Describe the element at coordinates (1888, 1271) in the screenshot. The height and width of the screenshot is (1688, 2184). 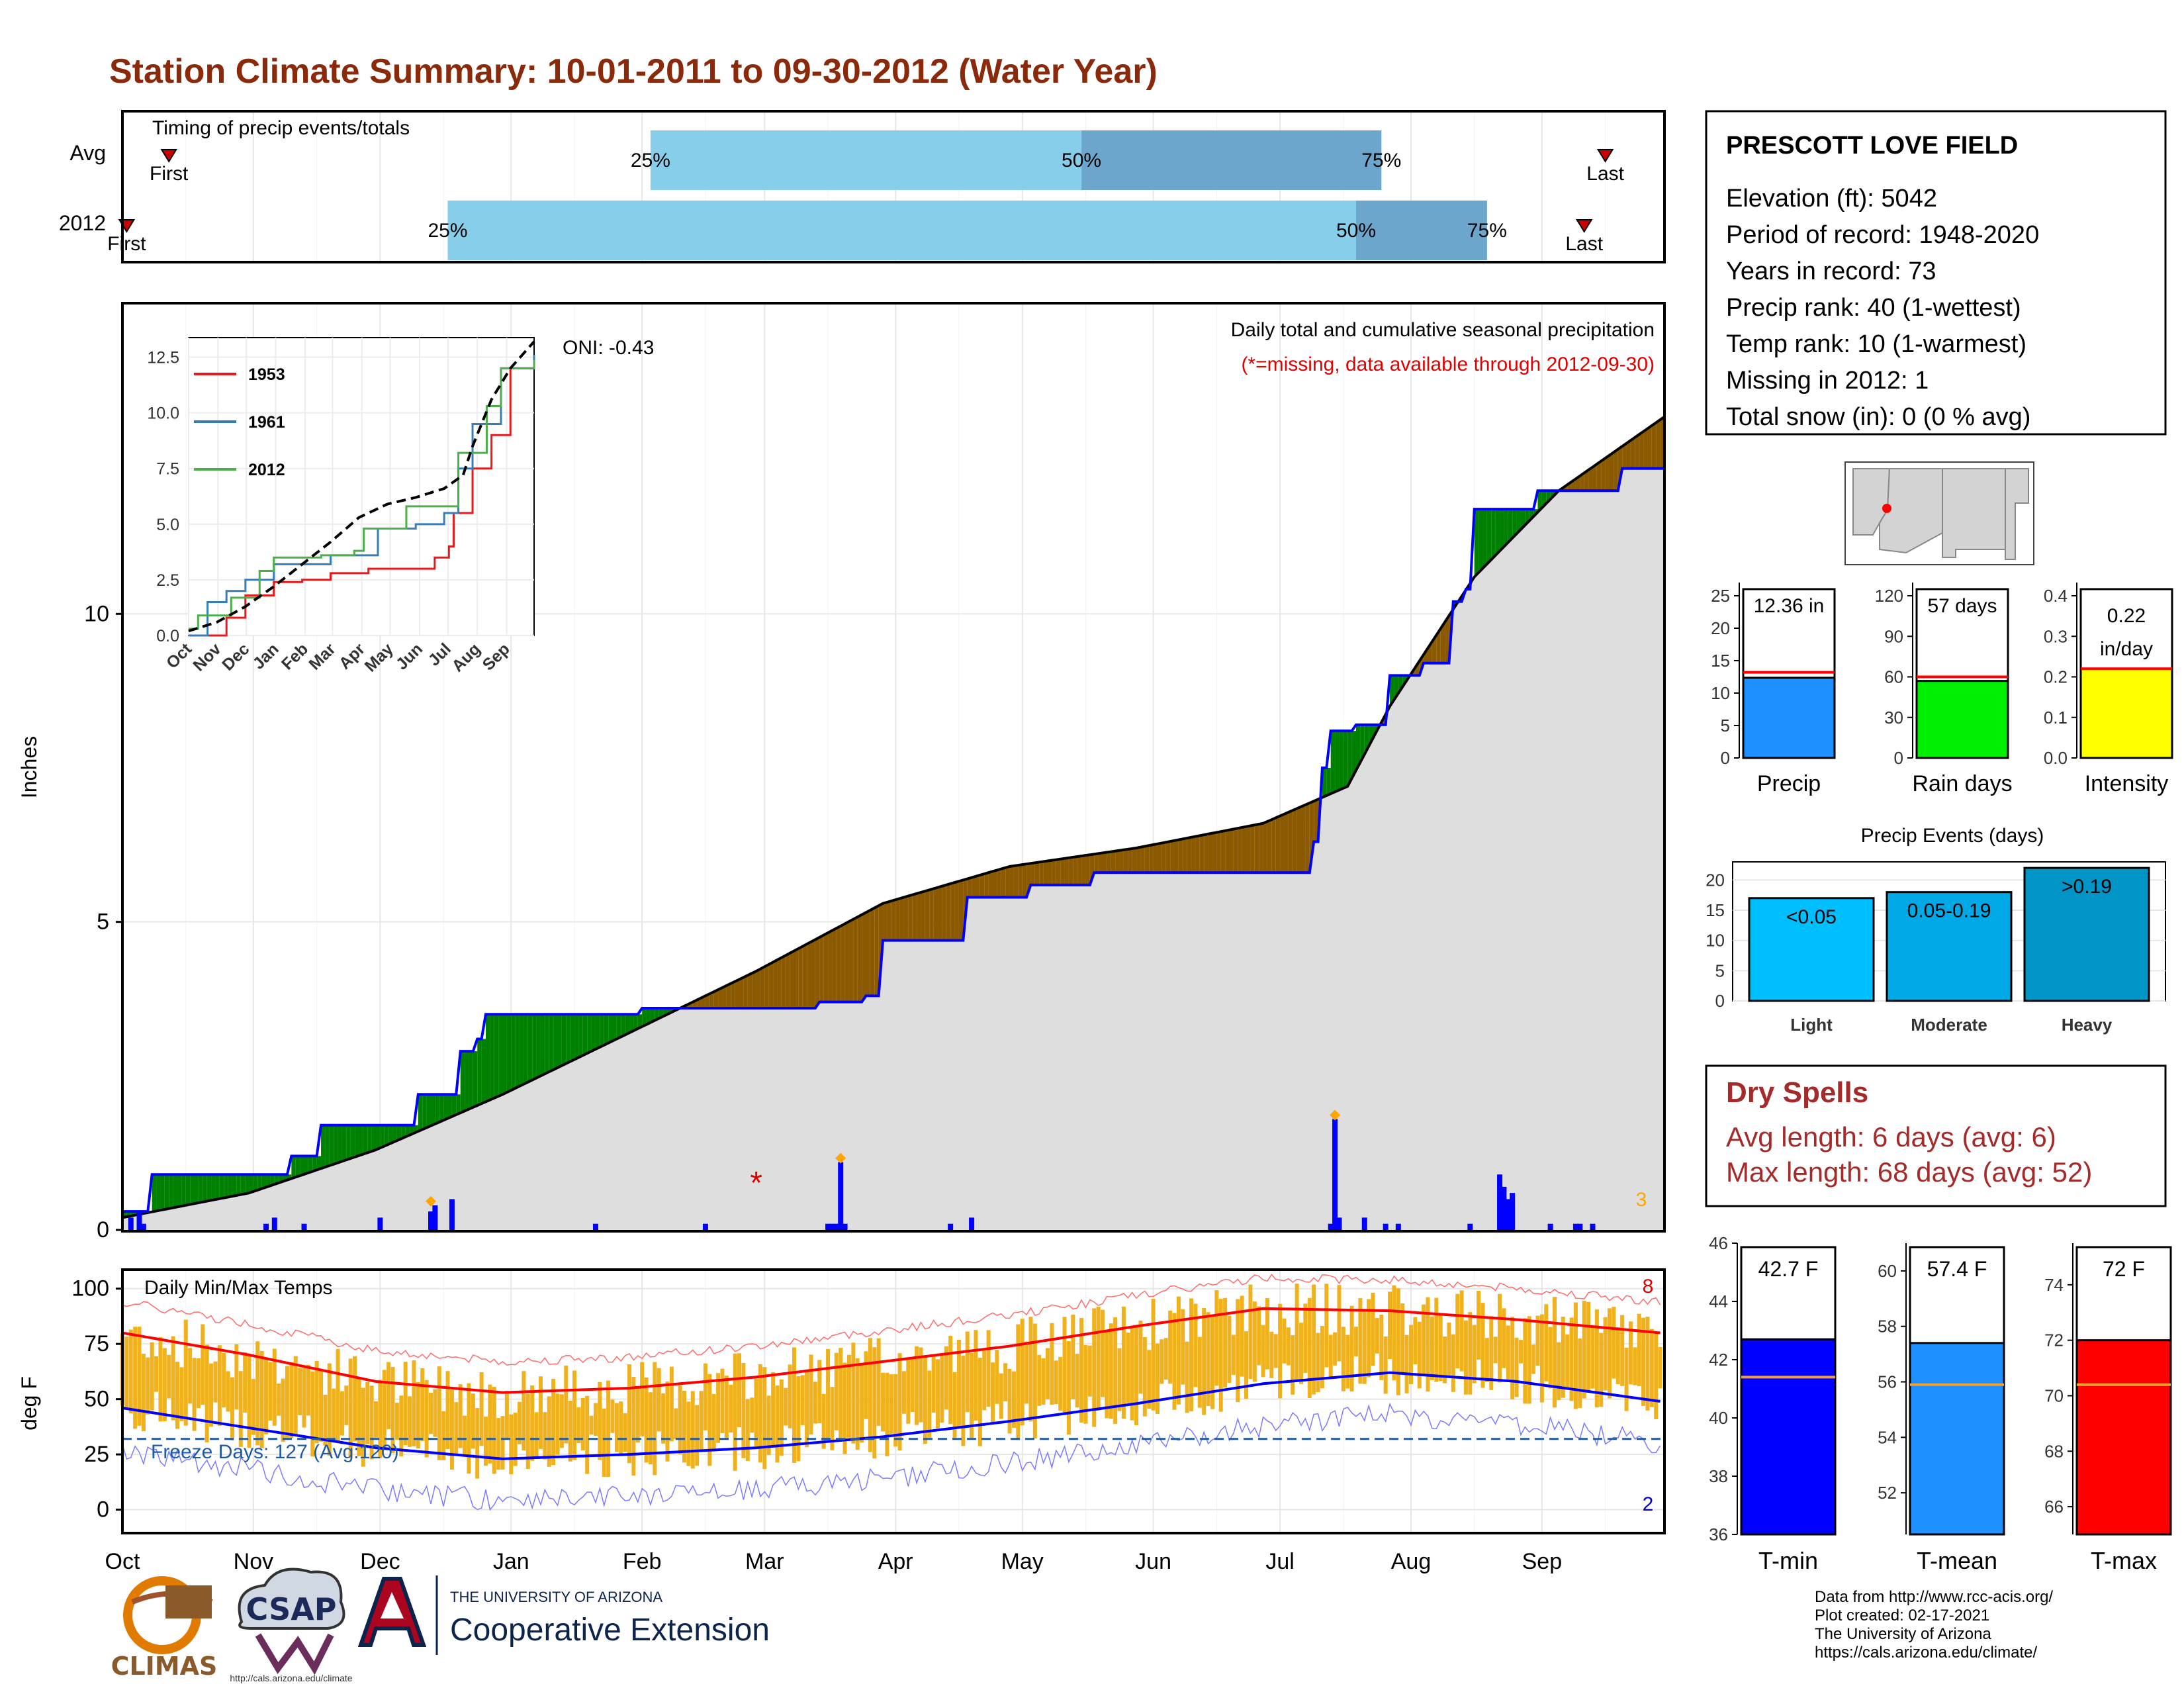
I see `temp-summary-tick-label: 60` at that location.